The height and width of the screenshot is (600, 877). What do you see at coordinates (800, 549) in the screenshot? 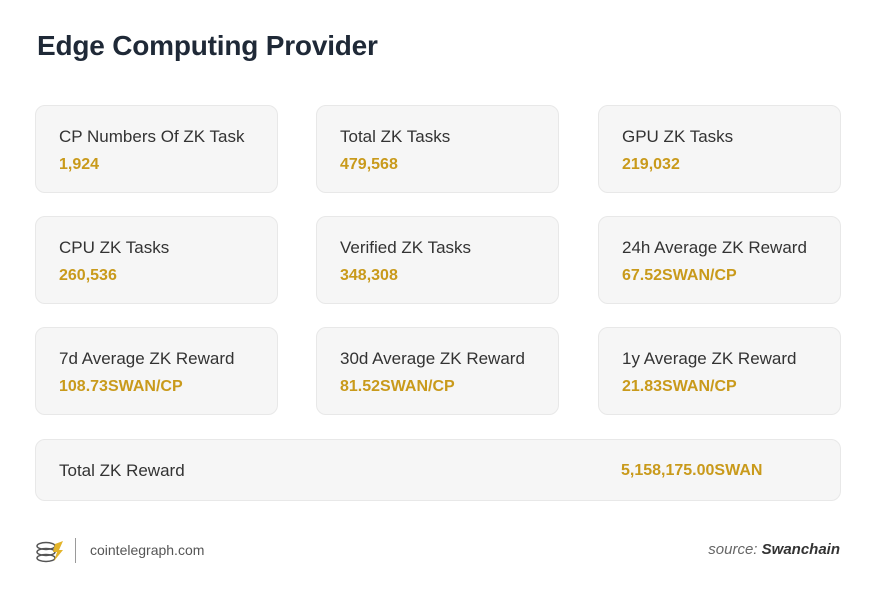
I see `source-name: Swanchain` at bounding box center [800, 549].